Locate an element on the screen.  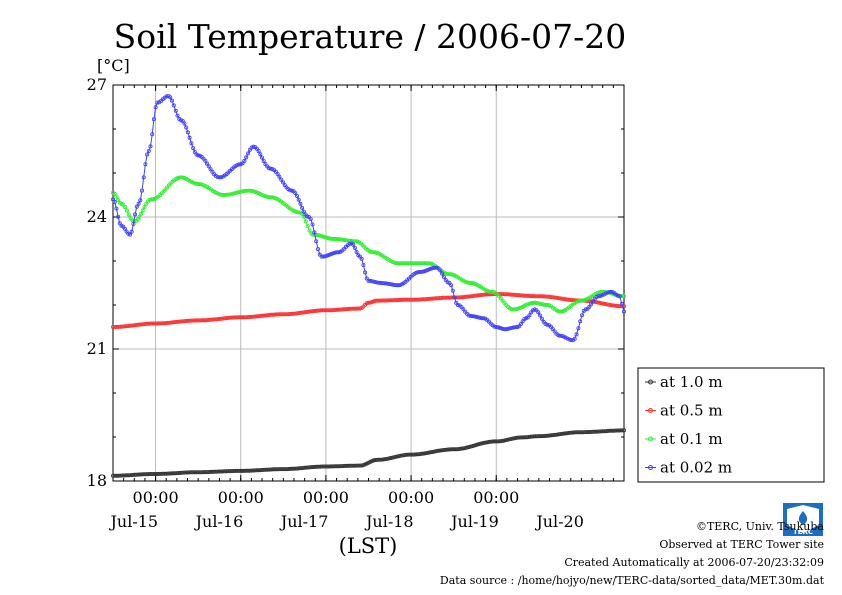
x-tick-date-label: Jul-16 is located at coordinates (219, 521).